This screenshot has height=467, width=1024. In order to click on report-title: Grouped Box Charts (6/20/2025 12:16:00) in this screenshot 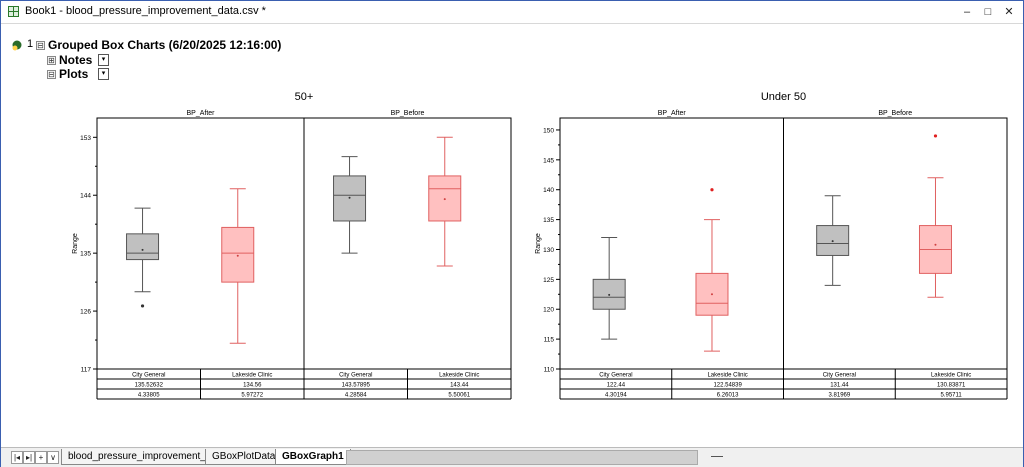, I will do `click(165, 45)`.